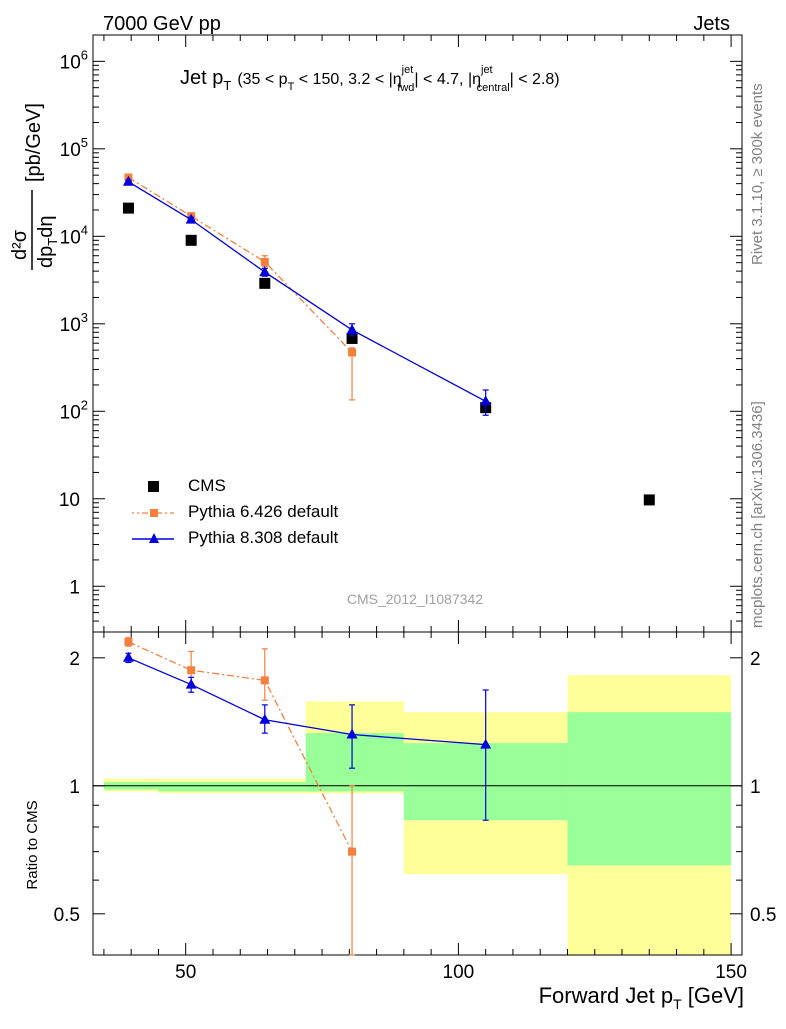  Describe the element at coordinates (763, 915) in the screenshot. I see `ratio-y-tick-label-right: 0.5` at that location.